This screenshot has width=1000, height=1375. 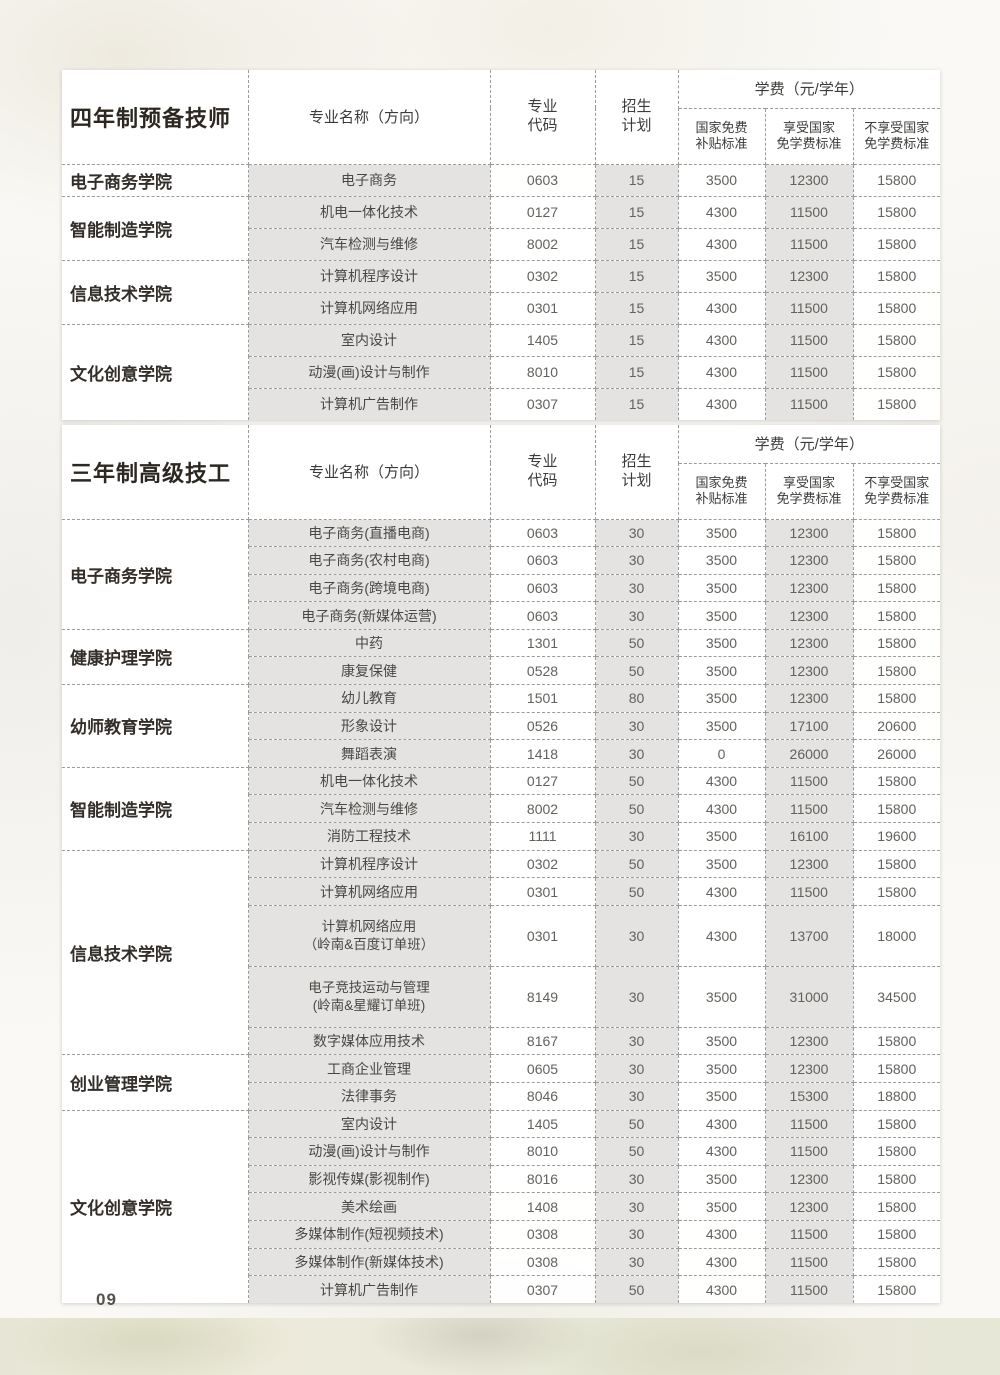 What do you see at coordinates (369, 472) in the screenshot?
I see `col-header-major: 专业名称（方向）` at bounding box center [369, 472].